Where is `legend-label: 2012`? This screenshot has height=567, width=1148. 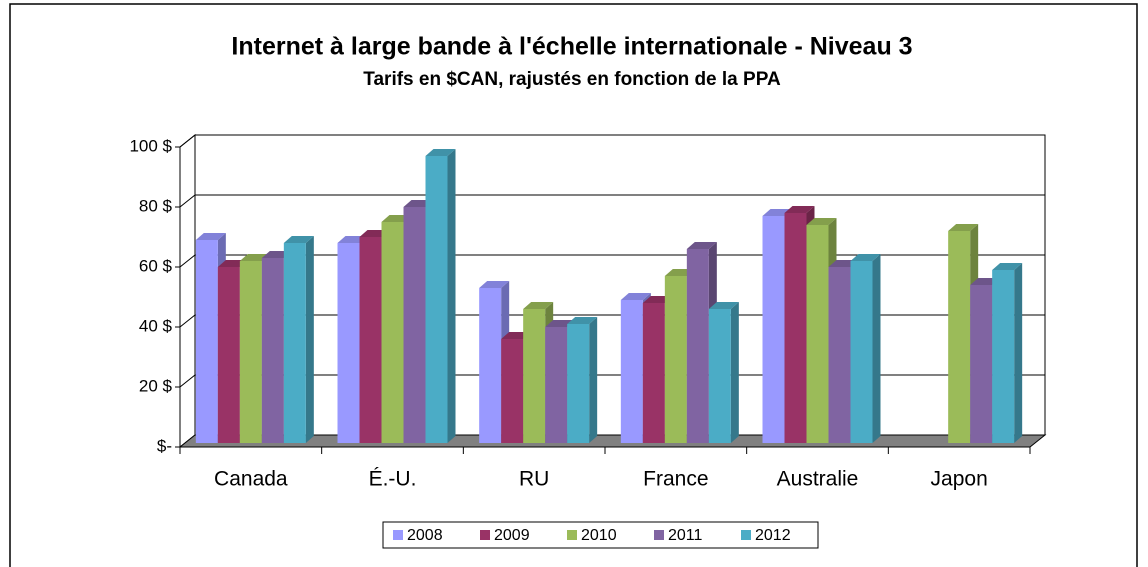
legend-label: 2012 is located at coordinates (773, 535).